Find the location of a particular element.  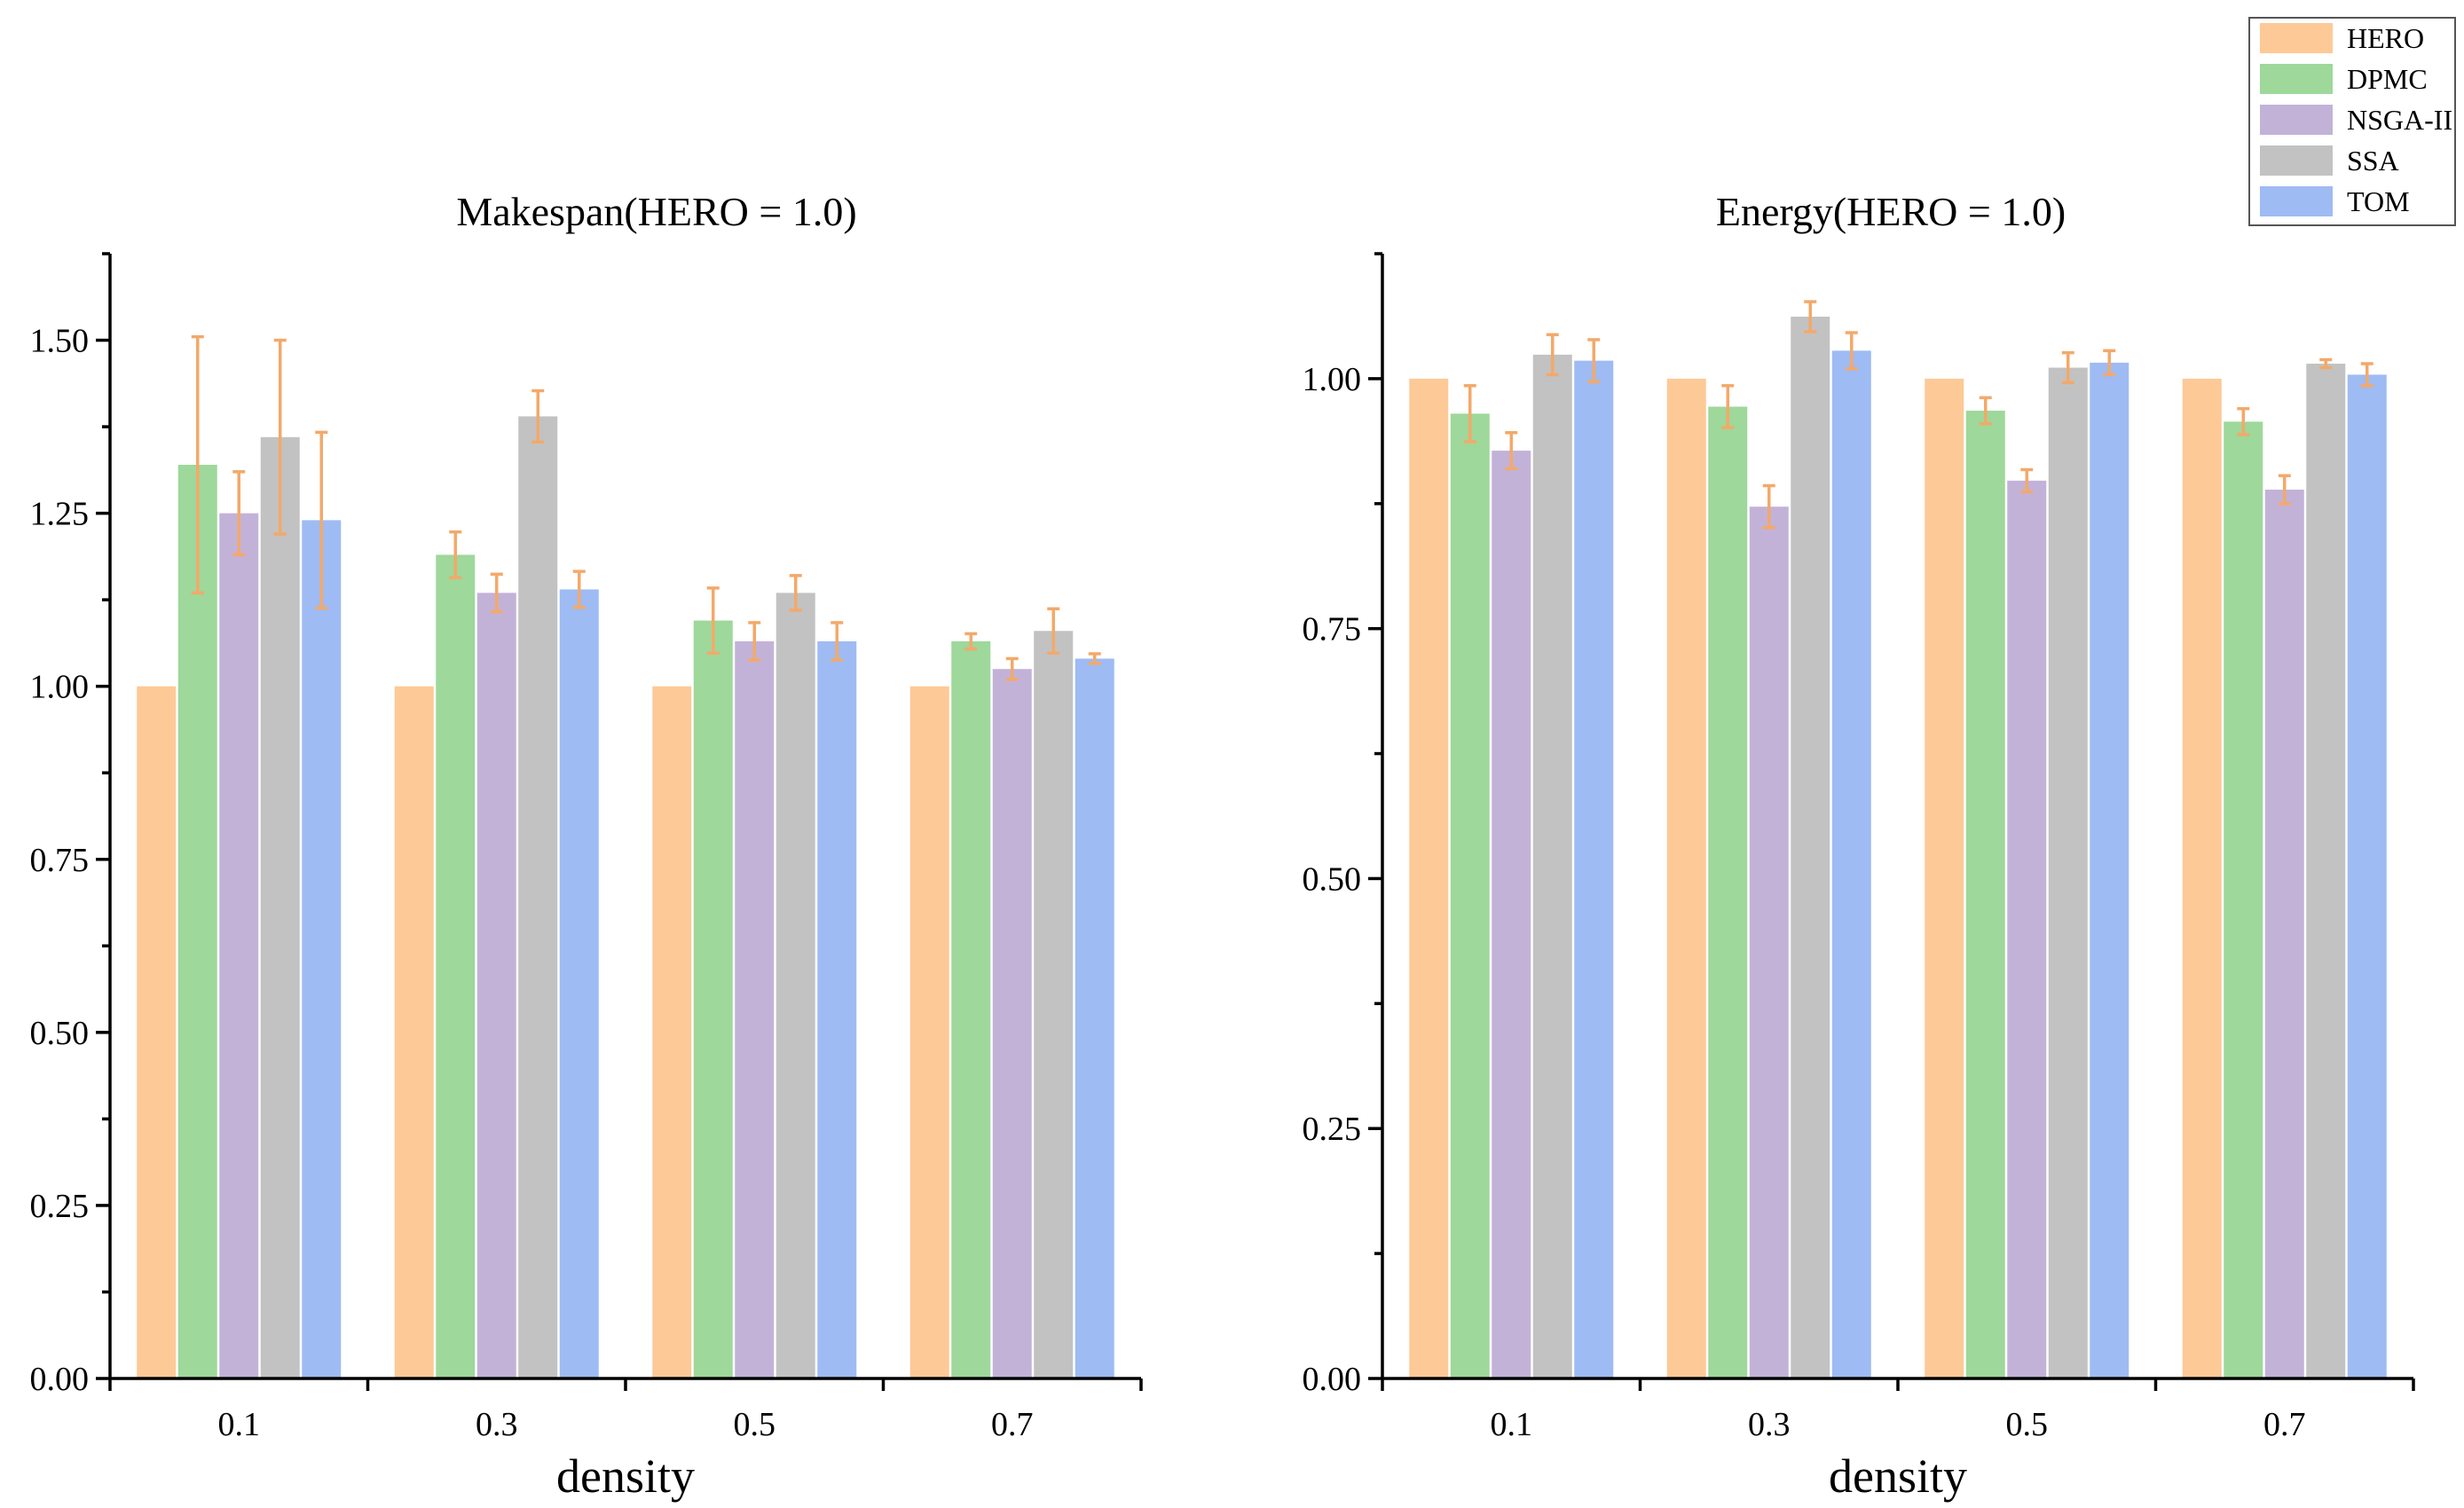

makespan-errorbar-dpmc-0.7 is located at coordinates (971, 641).